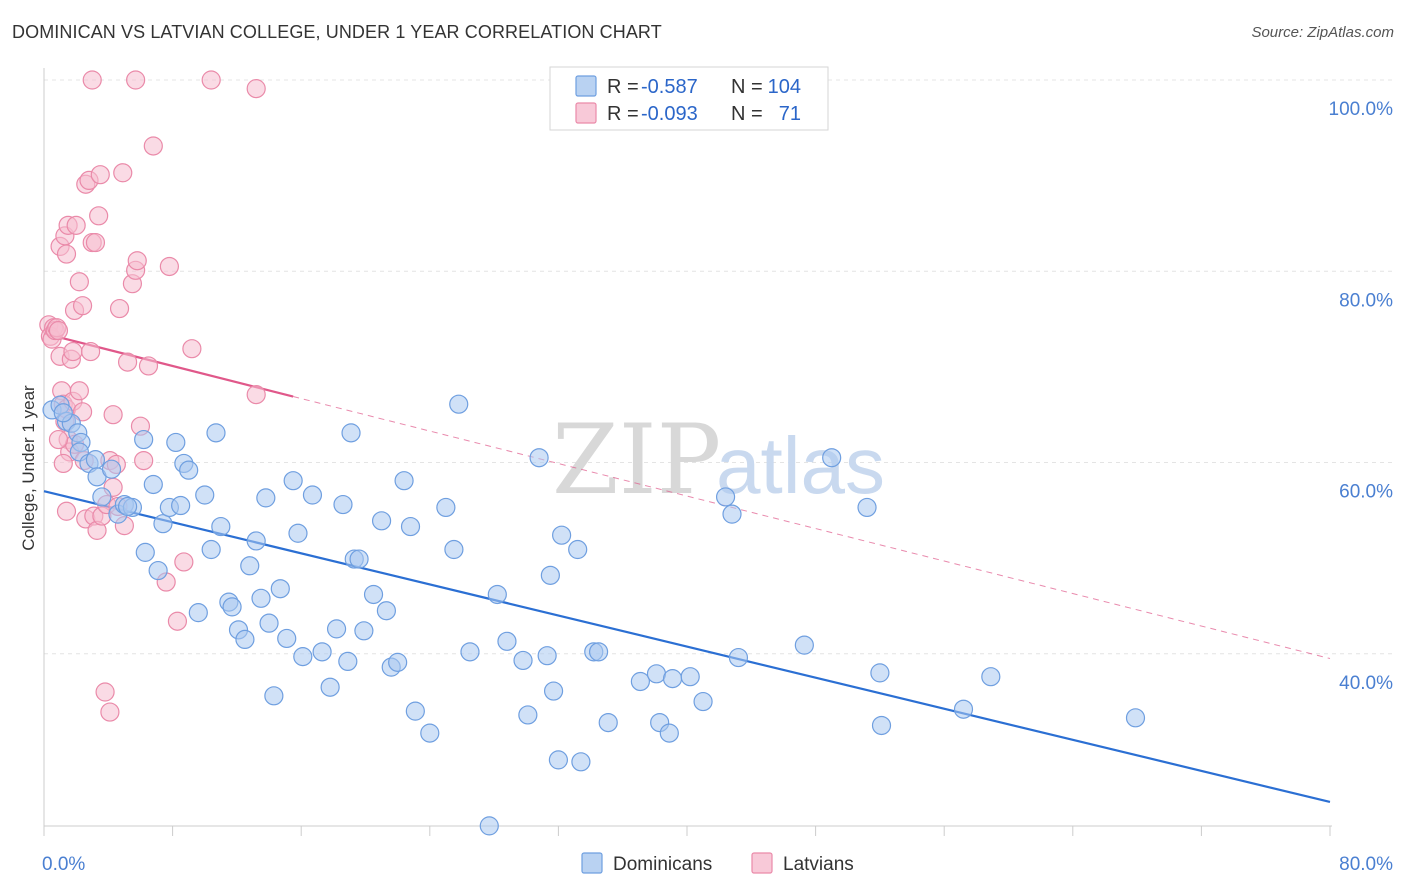 The image size is (1406, 892). What do you see at coordinates (1322, 32) in the screenshot?
I see `source-label: Source: ZipAtlas.com` at bounding box center [1322, 32].